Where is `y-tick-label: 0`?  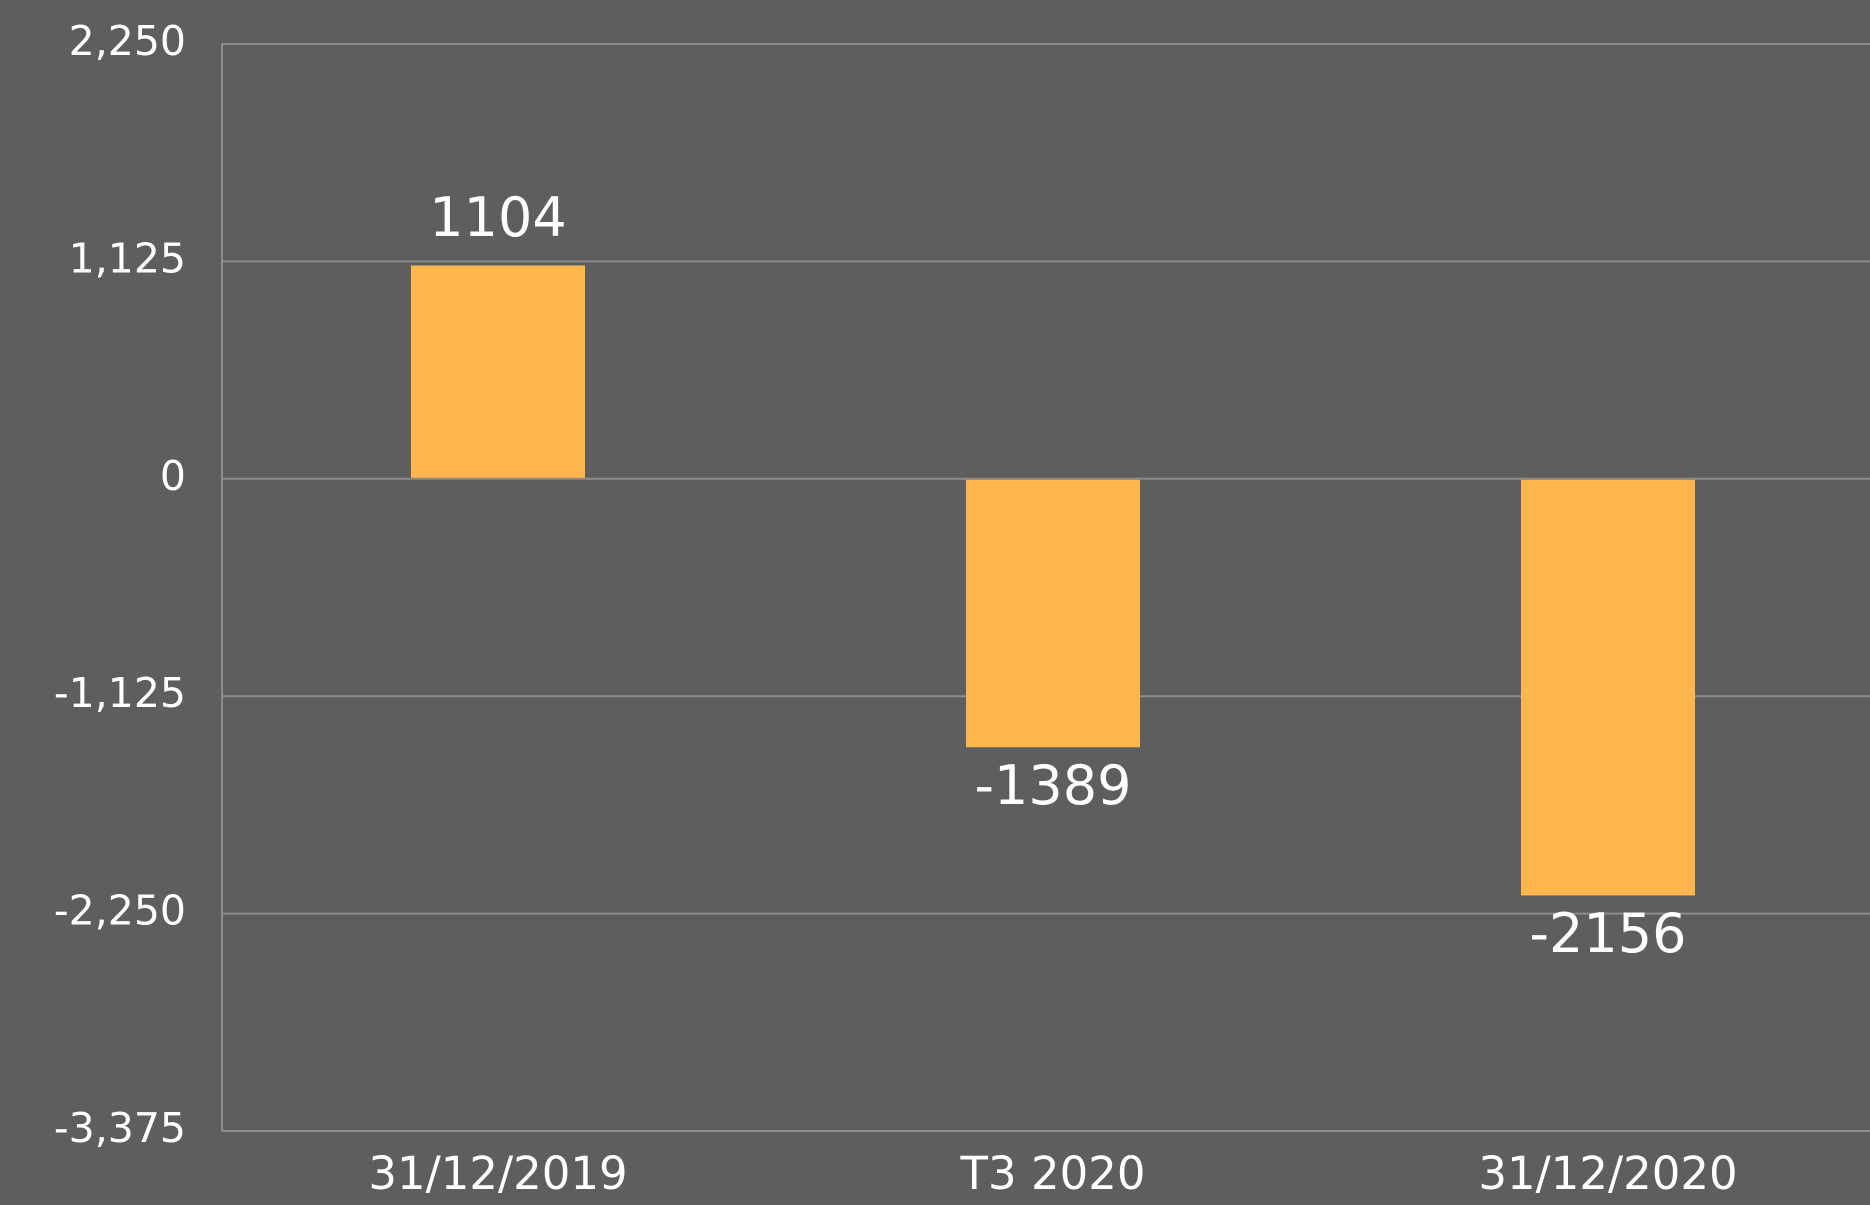
y-tick-label: 0 is located at coordinates (173, 476).